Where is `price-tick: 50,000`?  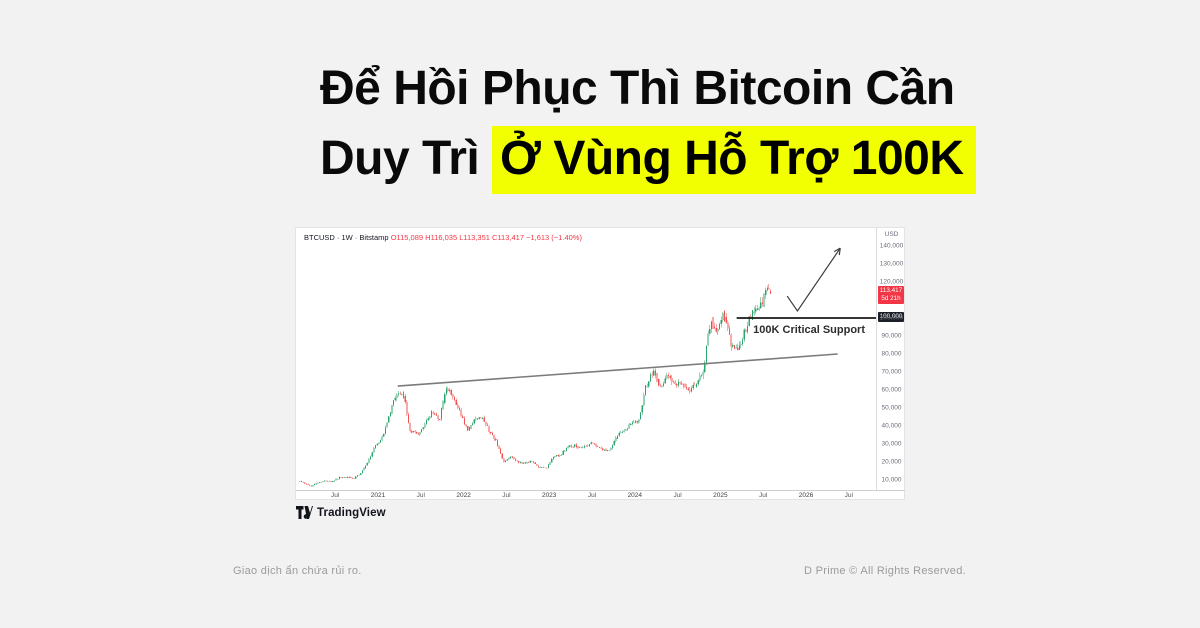 price-tick: 50,000 is located at coordinates (891, 408).